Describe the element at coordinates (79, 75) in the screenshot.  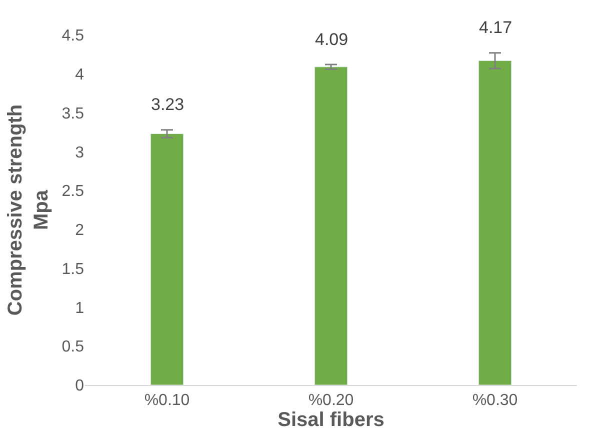
I see `y-tick-label: 4` at that location.